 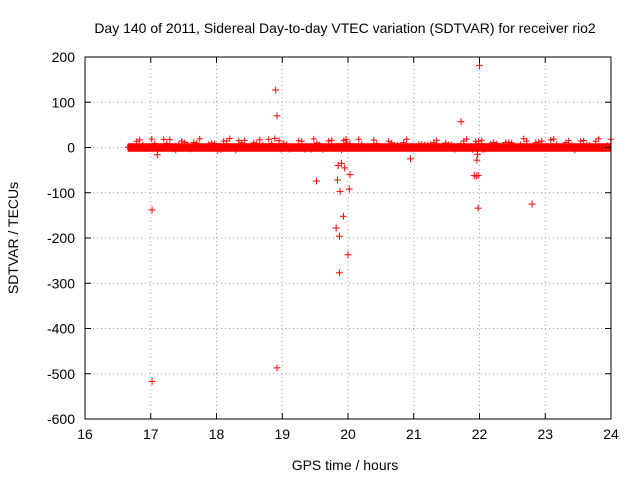 What do you see at coordinates (345, 465) in the screenshot?
I see `x-axis-label: GPS time / hours` at bounding box center [345, 465].